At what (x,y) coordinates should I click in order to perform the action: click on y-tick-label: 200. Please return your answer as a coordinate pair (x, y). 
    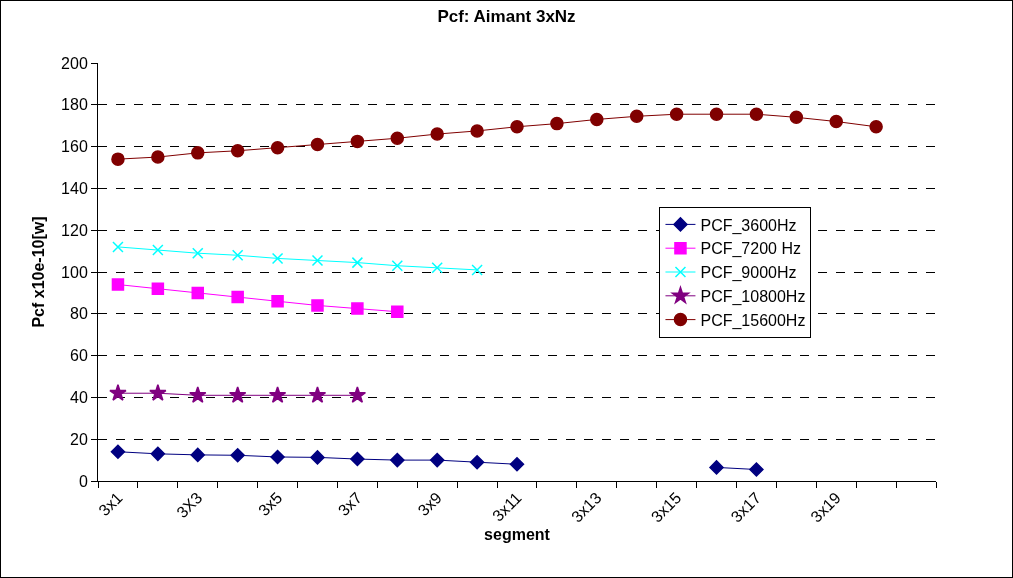
    Looking at the image, I should click on (74, 63).